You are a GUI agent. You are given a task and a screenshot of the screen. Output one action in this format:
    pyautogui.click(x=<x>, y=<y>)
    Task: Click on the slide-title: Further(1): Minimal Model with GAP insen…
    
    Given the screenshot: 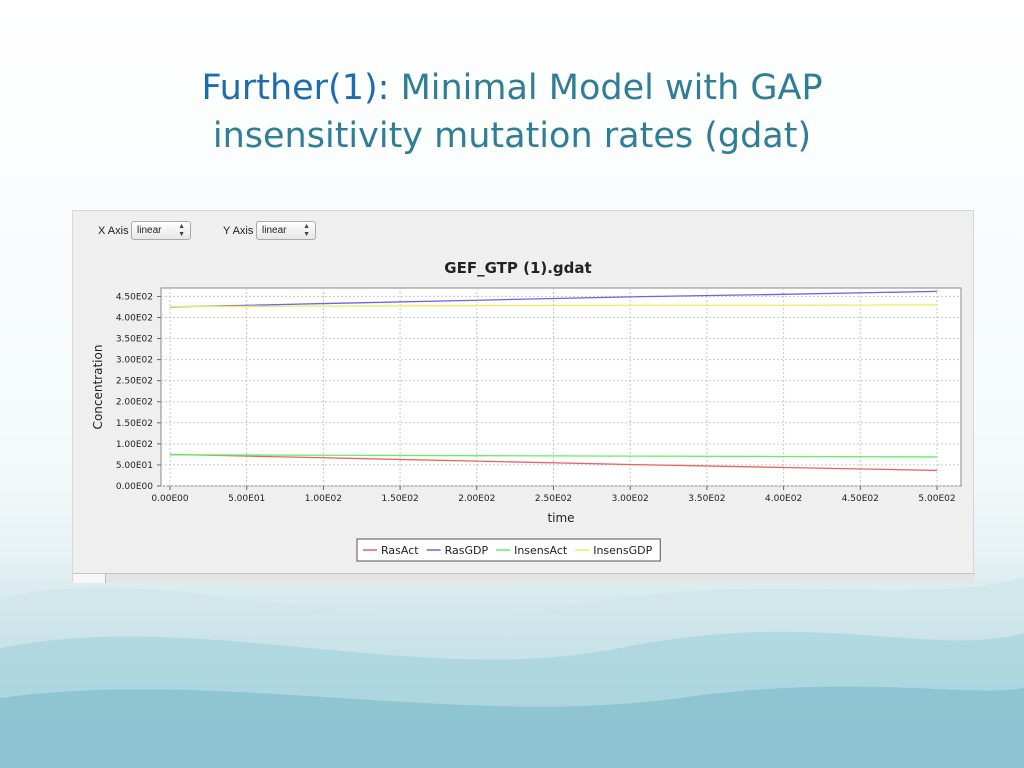 What is the action you would take?
    pyautogui.click(x=512, y=112)
    